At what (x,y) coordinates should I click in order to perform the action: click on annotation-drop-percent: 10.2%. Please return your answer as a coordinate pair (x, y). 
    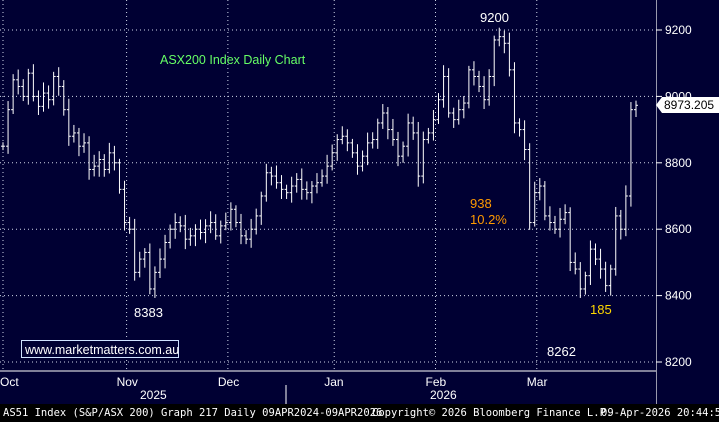
    Looking at the image, I should click on (488, 219).